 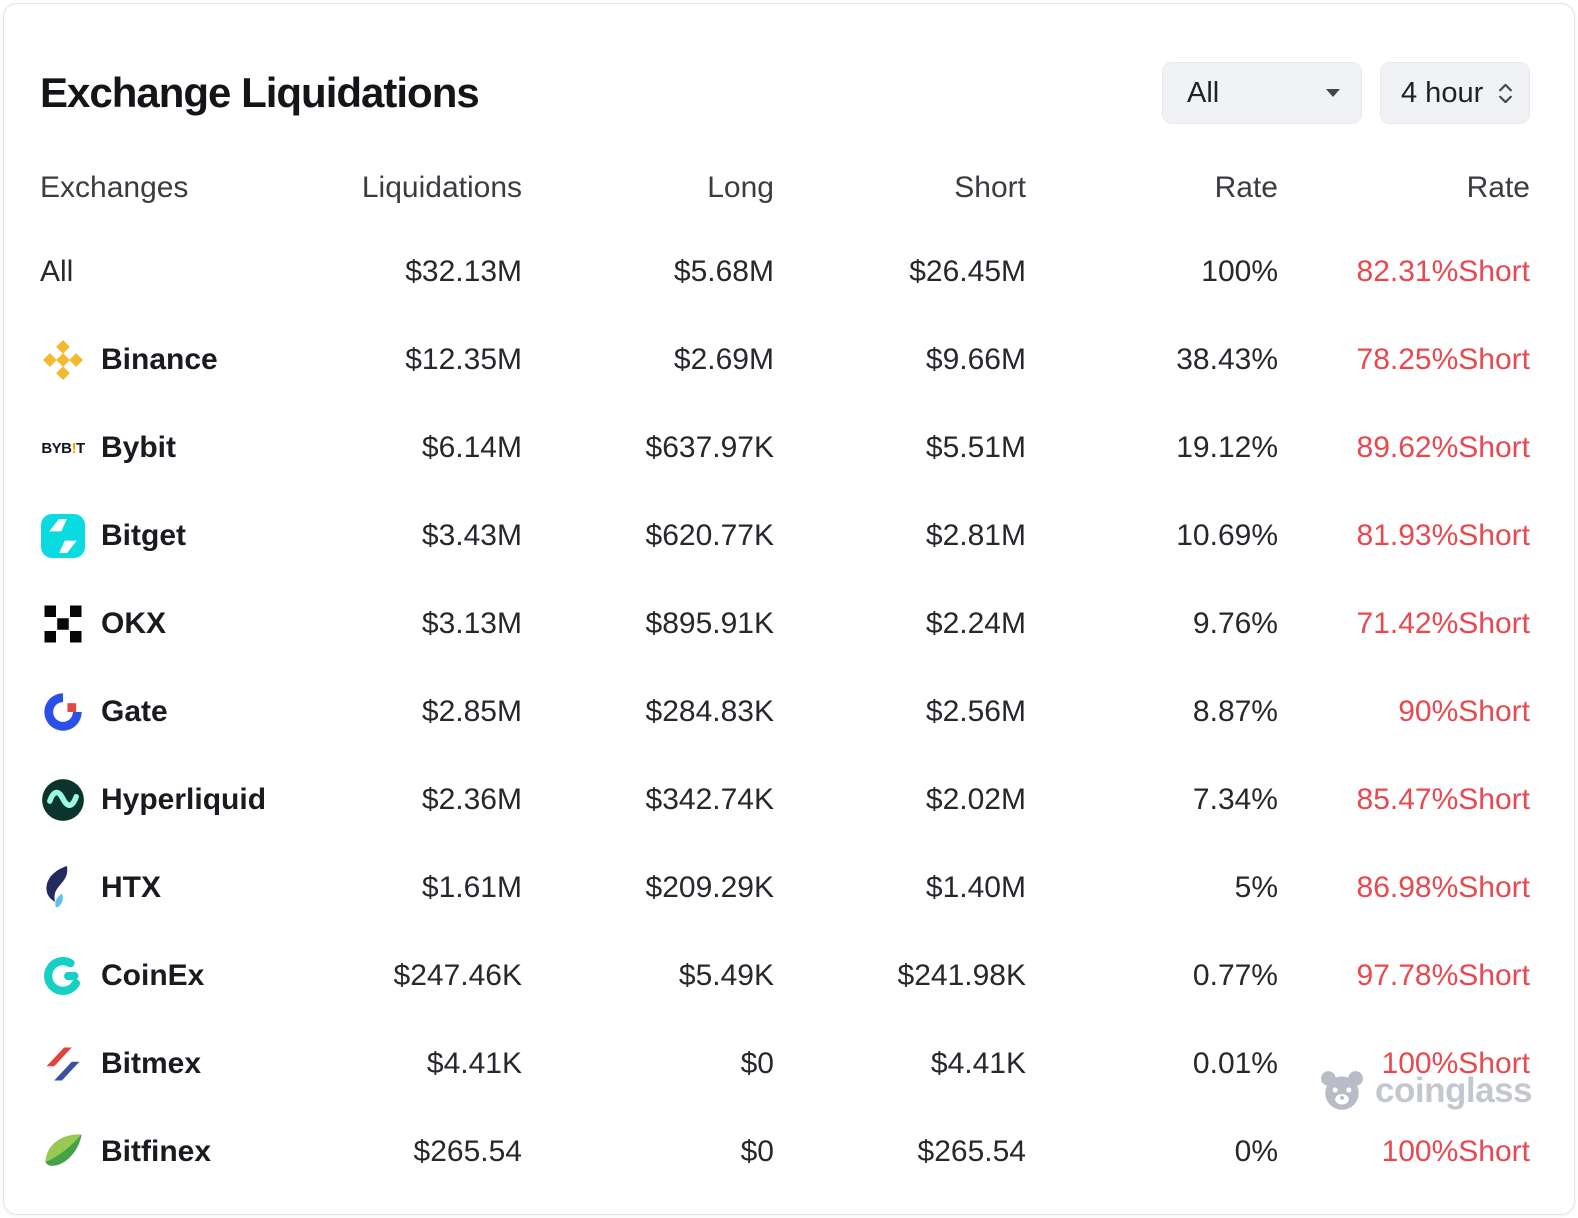 I want to click on rate-value: 0.01%, so click(x=1235, y=1063).